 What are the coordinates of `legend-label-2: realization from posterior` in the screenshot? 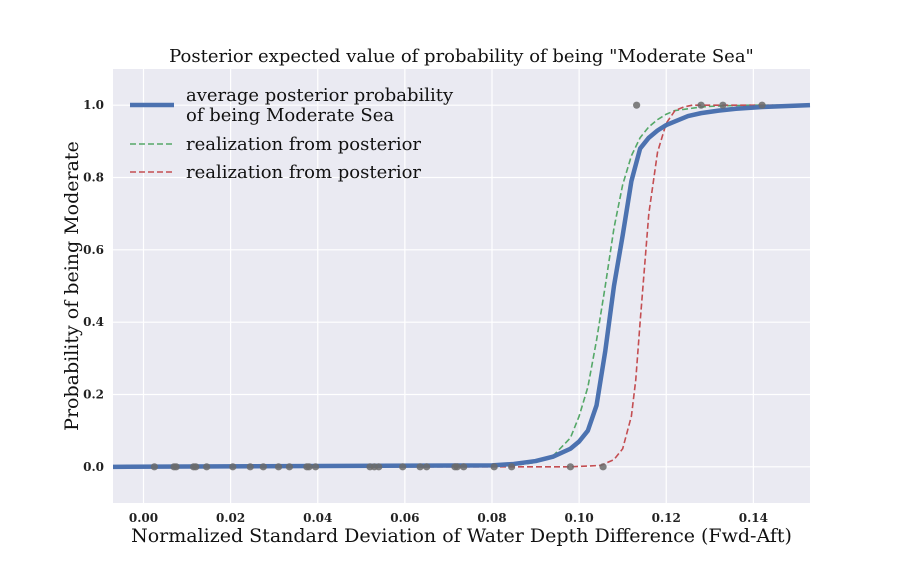 It's located at (303, 172).